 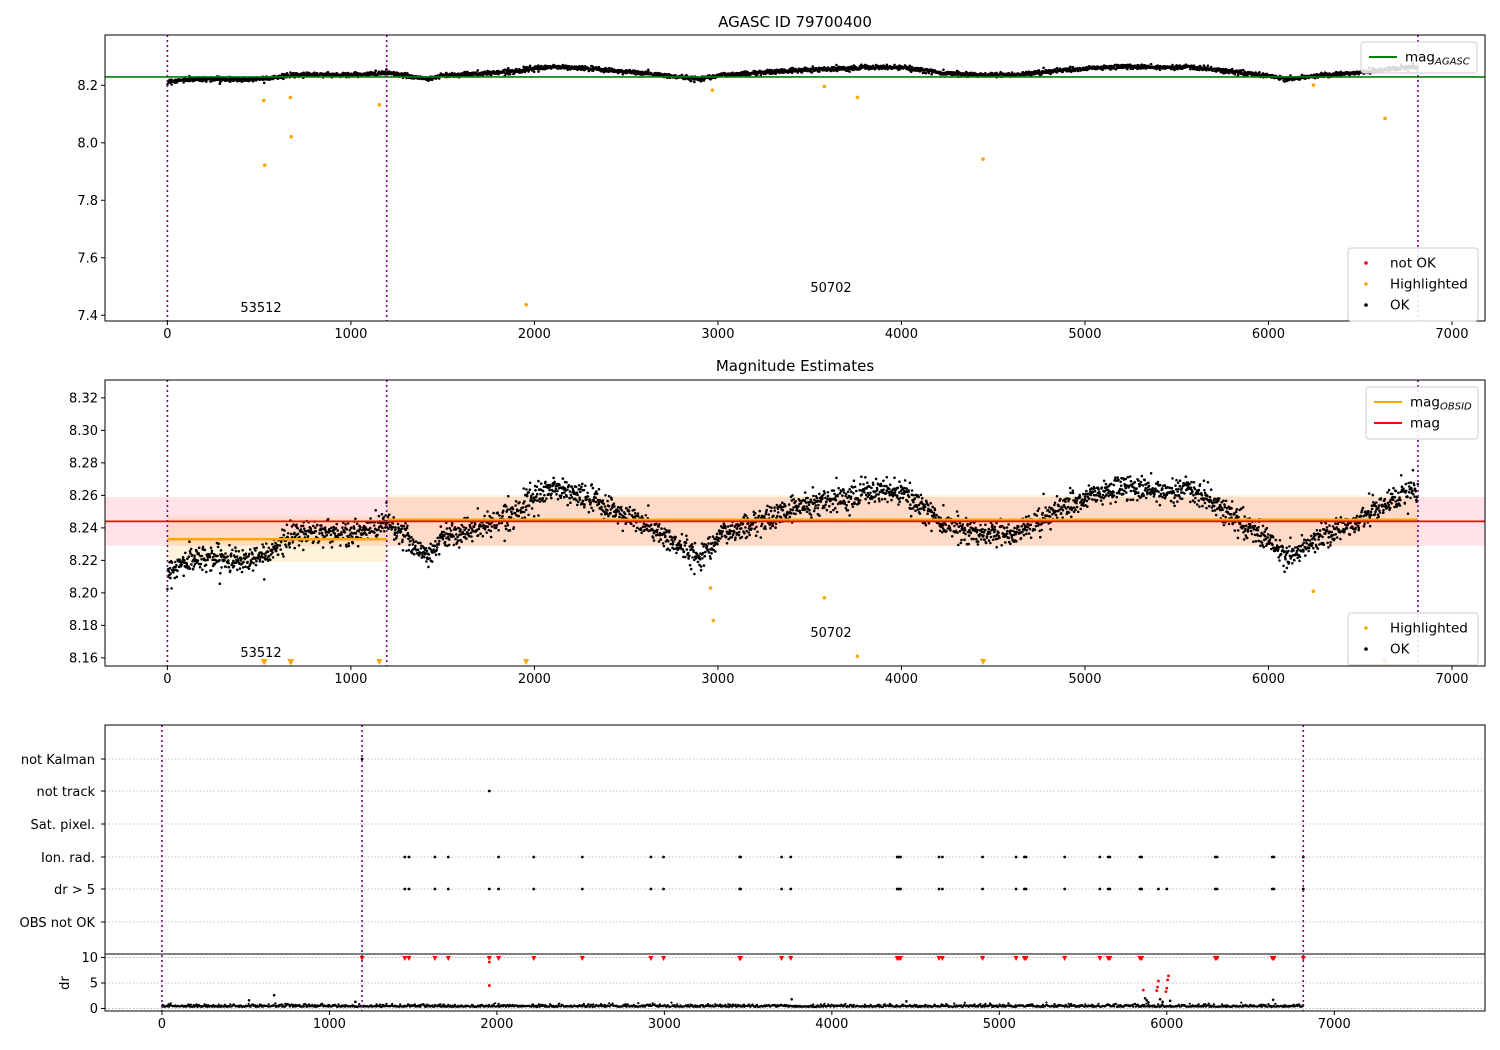 I want to click on panel-agasc-ytick-label-2: 7.8, so click(x=87, y=201).